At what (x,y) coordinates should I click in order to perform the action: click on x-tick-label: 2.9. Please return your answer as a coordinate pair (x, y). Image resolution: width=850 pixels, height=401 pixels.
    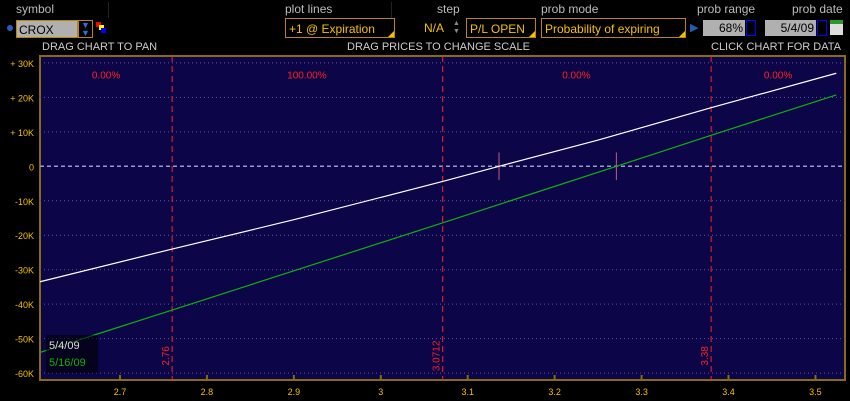
    Looking at the image, I should click on (294, 392).